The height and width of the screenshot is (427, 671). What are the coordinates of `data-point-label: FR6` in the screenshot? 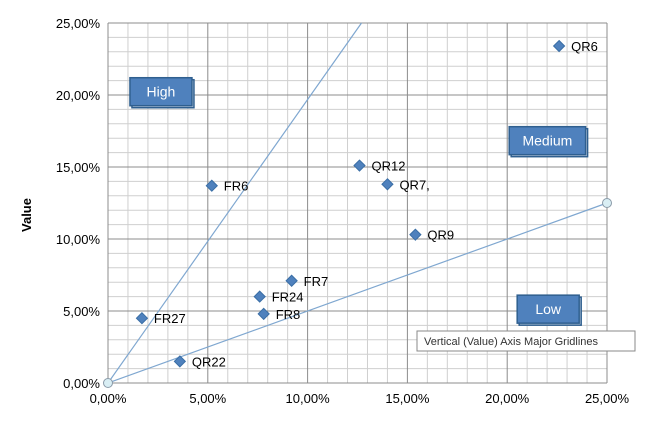 It's located at (236, 186).